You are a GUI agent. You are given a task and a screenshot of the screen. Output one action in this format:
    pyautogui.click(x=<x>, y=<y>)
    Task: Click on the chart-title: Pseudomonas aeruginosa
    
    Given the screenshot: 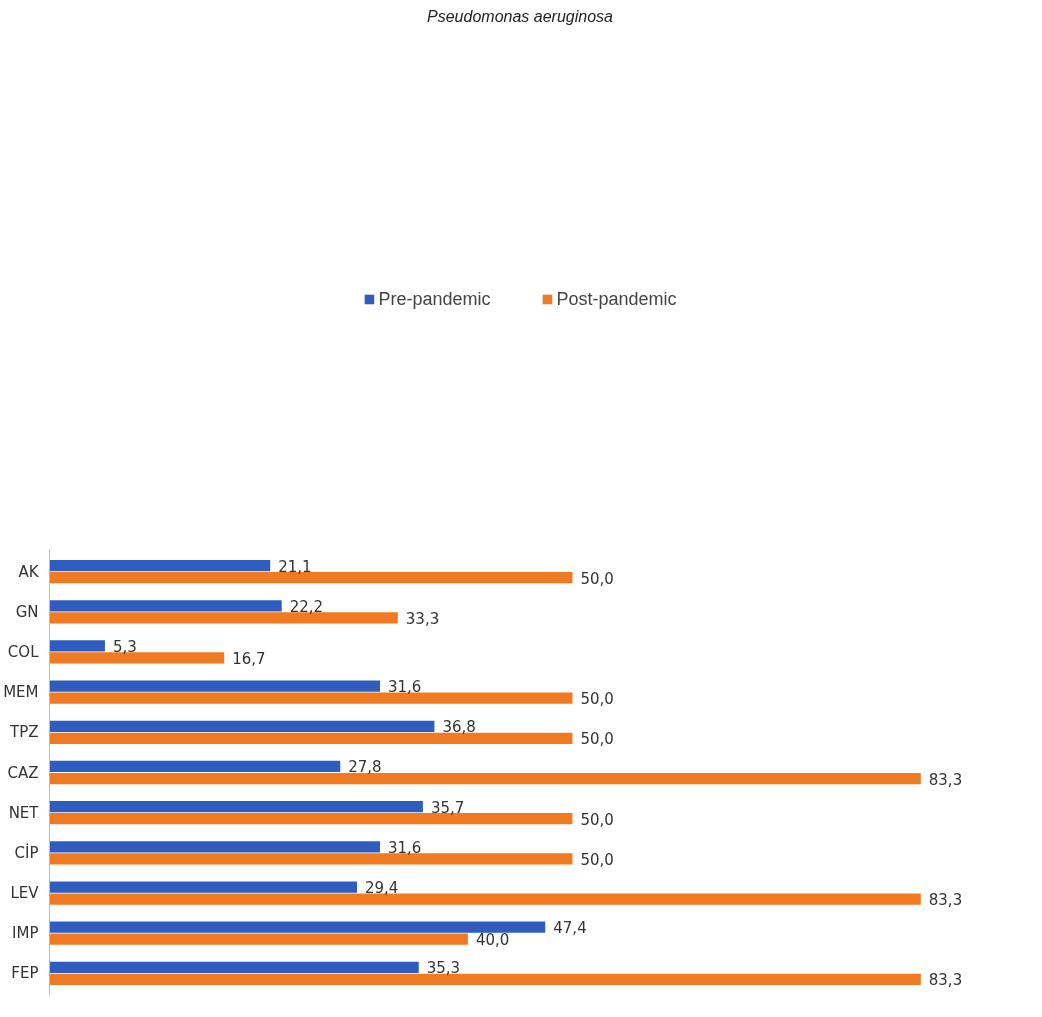 What is the action you would take?
    pyautogui.click(x=520, y=16)
    